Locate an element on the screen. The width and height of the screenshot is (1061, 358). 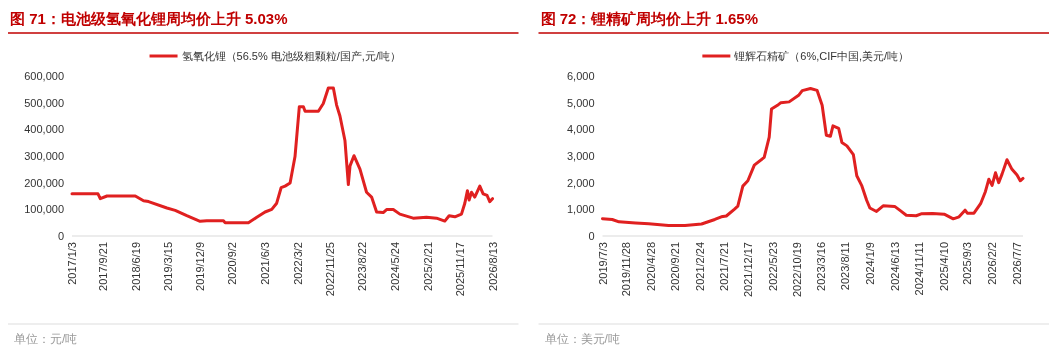
y-tick-label: 200,000 is located at coordinates (44, 182).